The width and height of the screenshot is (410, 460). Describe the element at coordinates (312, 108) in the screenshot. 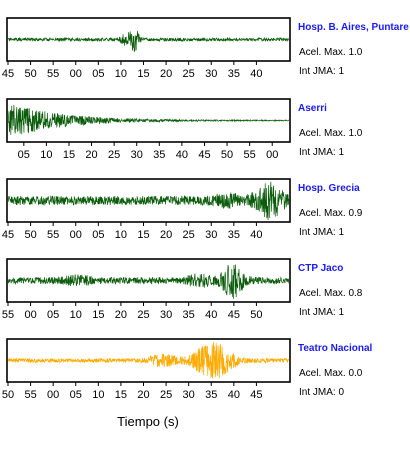

I see `station-name: Aserri` at that location.